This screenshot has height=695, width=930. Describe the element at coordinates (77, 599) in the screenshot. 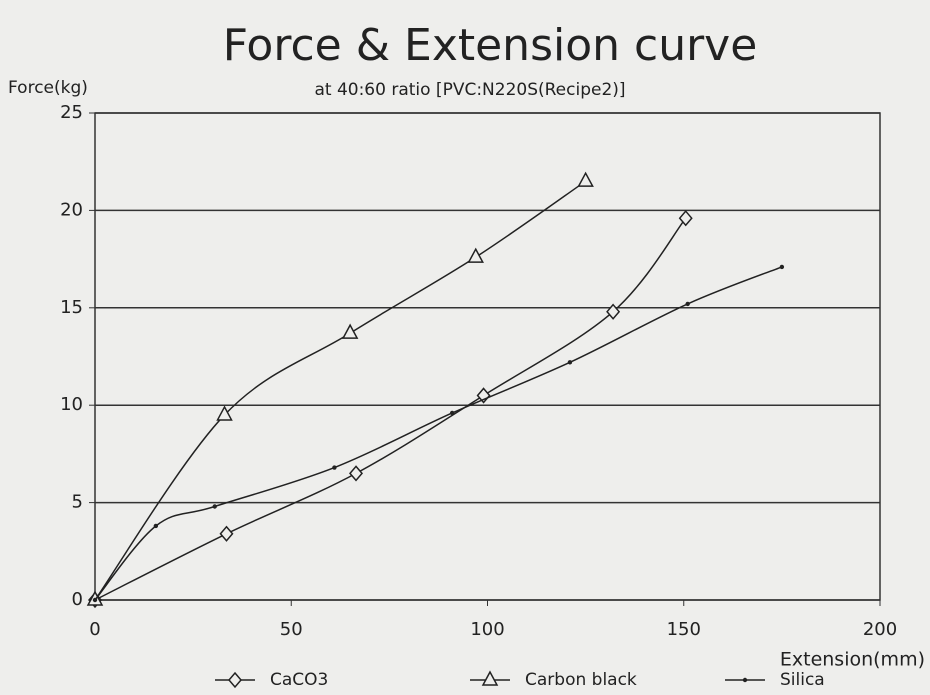

I see `y-tick-label: 0` at that location.